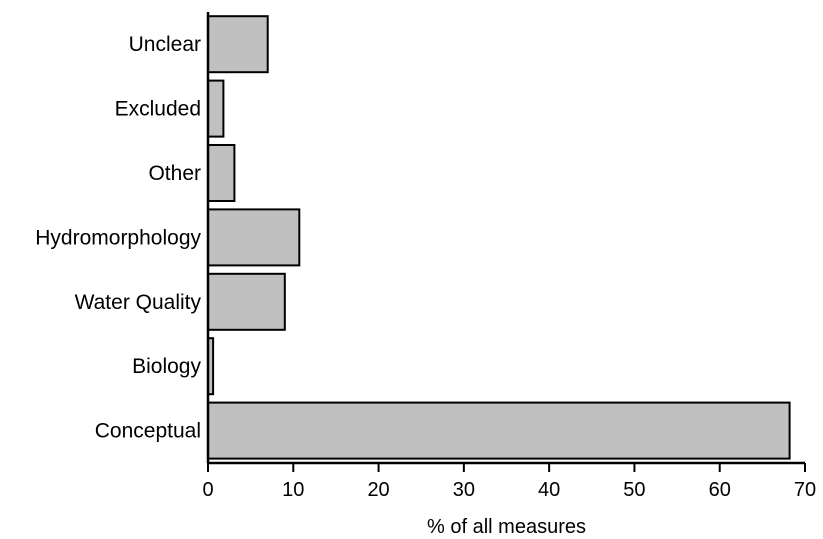 The width and height of the screenshot is (823, 539). What do you see at coordinates (464, 490) in the screenshot?
I see `x-tick-label: 30` at bounding box center [464, 490].